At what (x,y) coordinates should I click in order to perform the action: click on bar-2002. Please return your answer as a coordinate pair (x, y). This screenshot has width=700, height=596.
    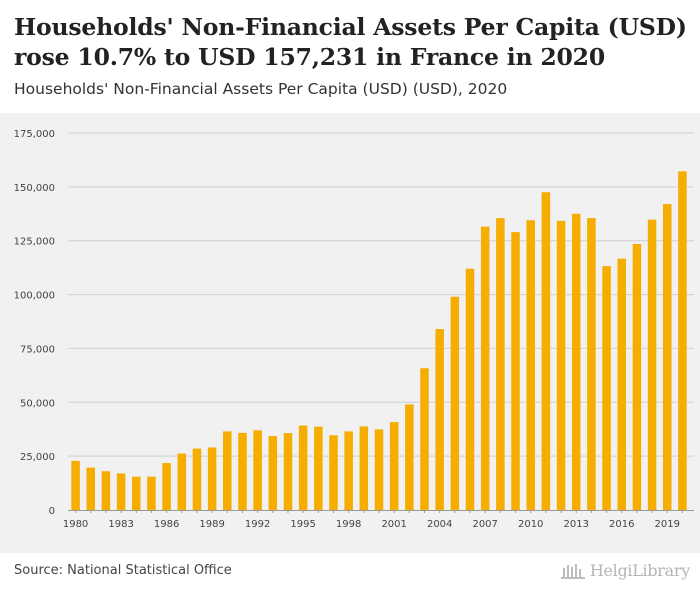
    Looking at the image, I should click on (409, 457).